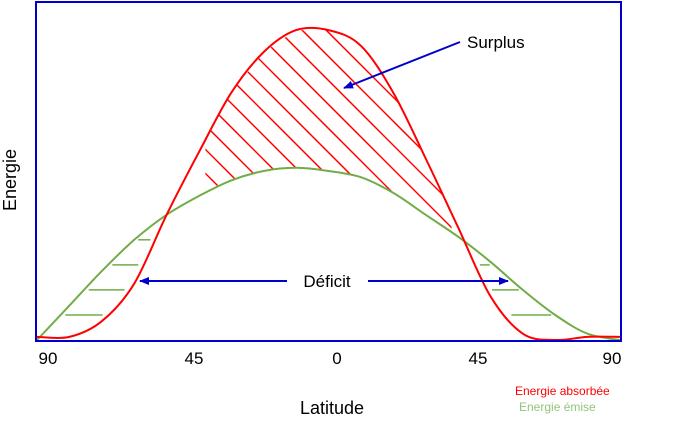 This screenshot has height=429, width=673. I want to click on legend-entry-absorbed: Energie absorbée, so click(562, 391).